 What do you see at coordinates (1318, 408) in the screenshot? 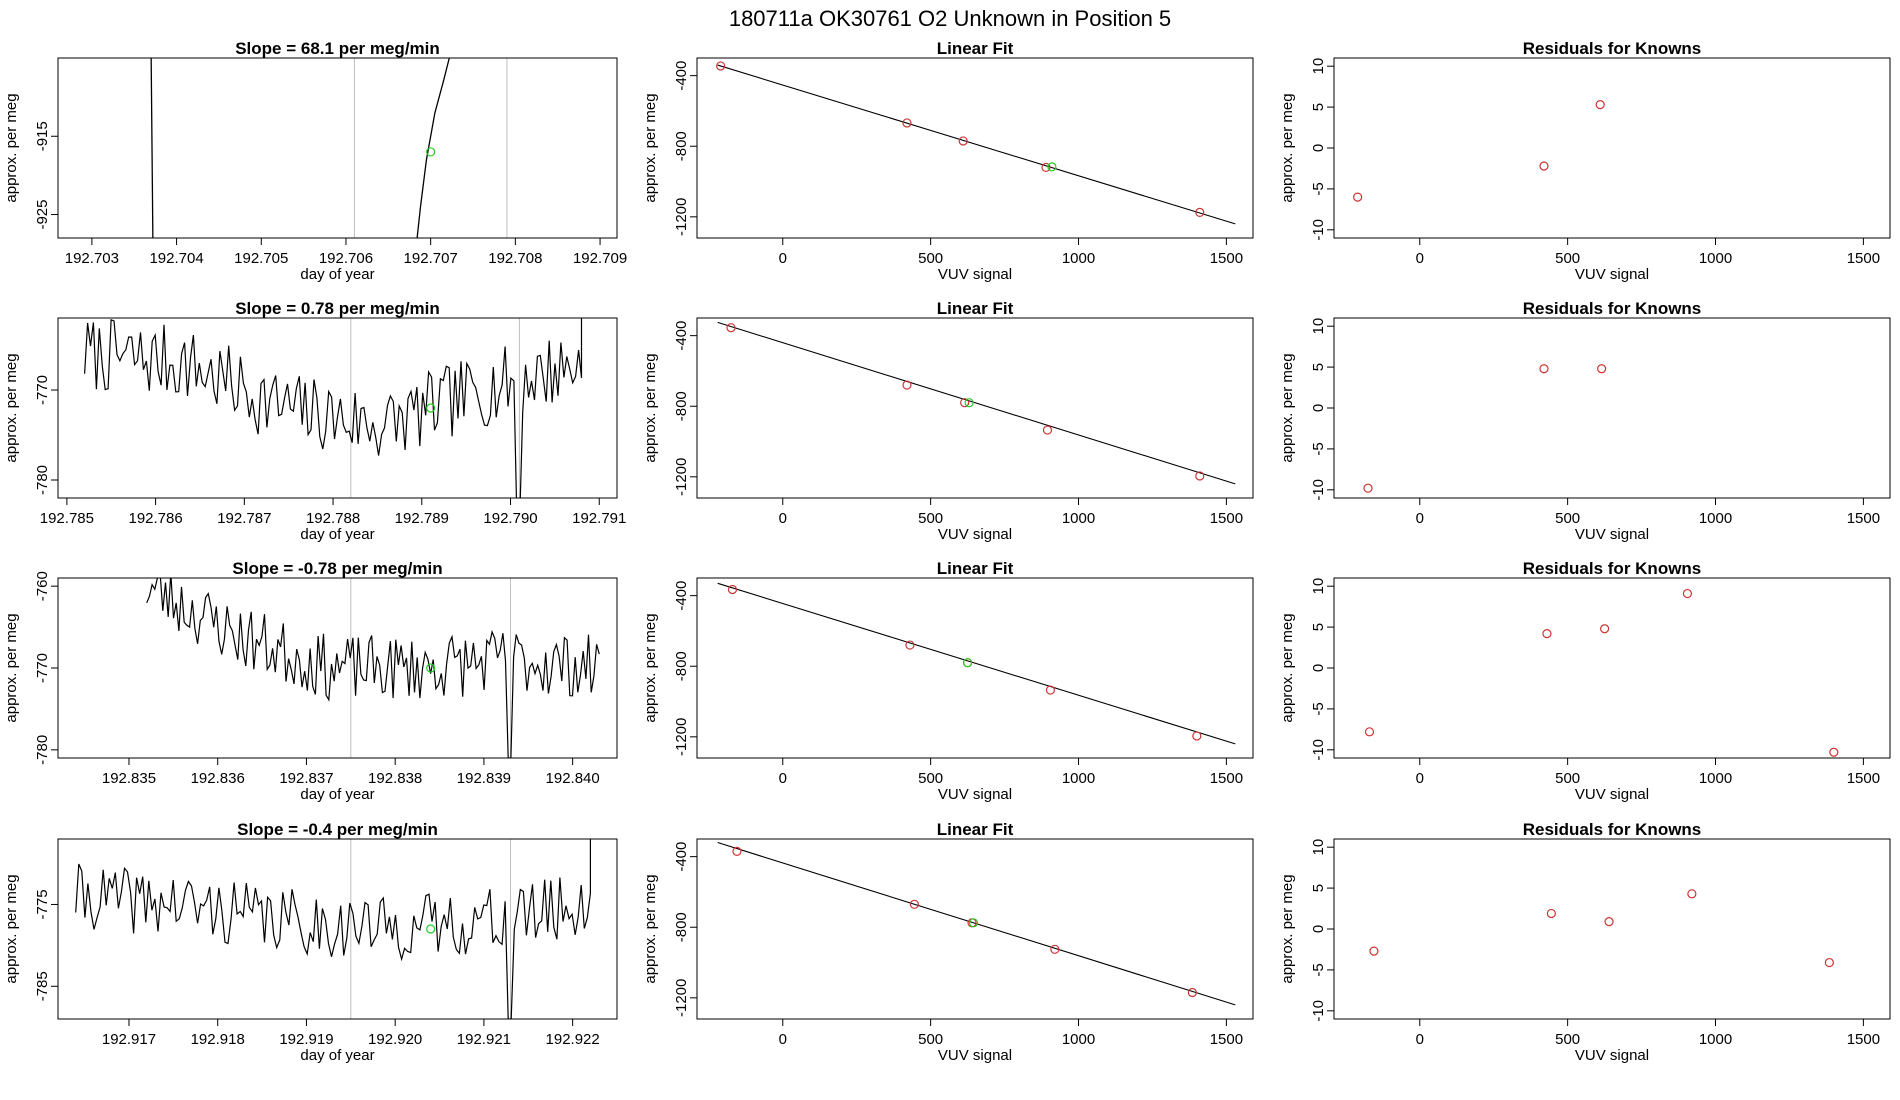
I see `y-tick-label: 0` at bounding box center [1318, 408].